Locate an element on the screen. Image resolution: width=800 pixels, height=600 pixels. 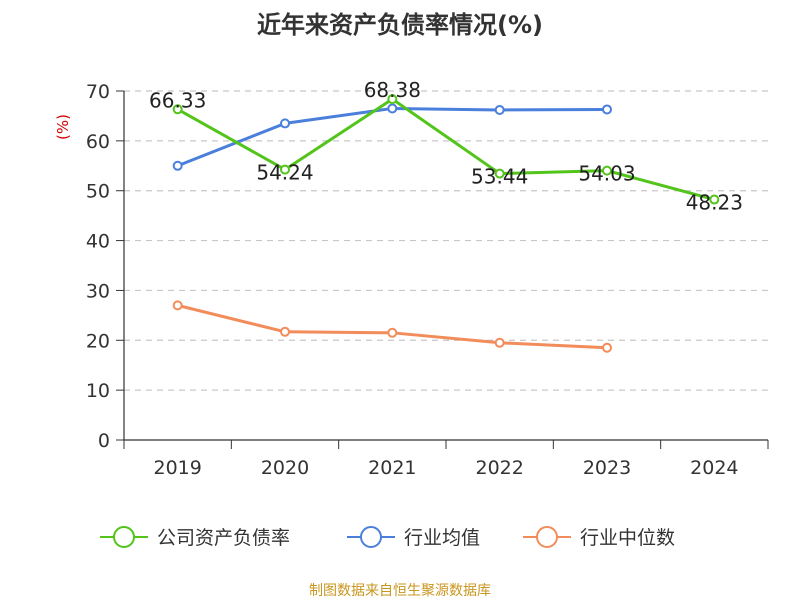
data-label: 53.44 is located at coordinates (499, 177).